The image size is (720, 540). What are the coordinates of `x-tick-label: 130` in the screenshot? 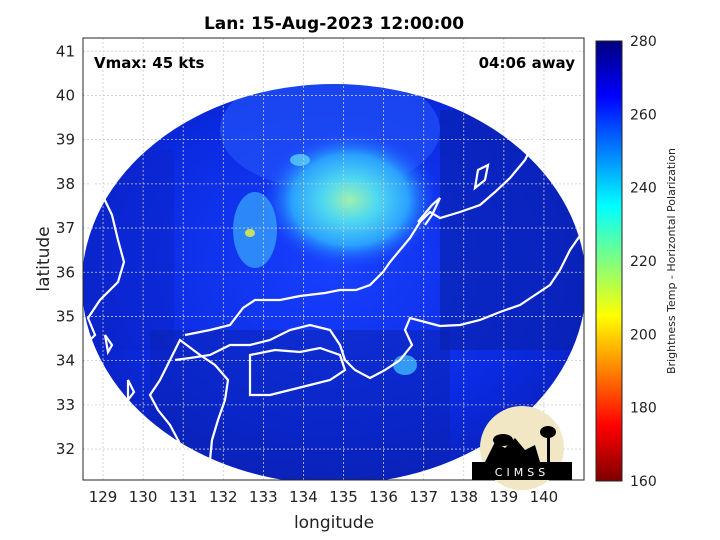 It's located at (143, 497).